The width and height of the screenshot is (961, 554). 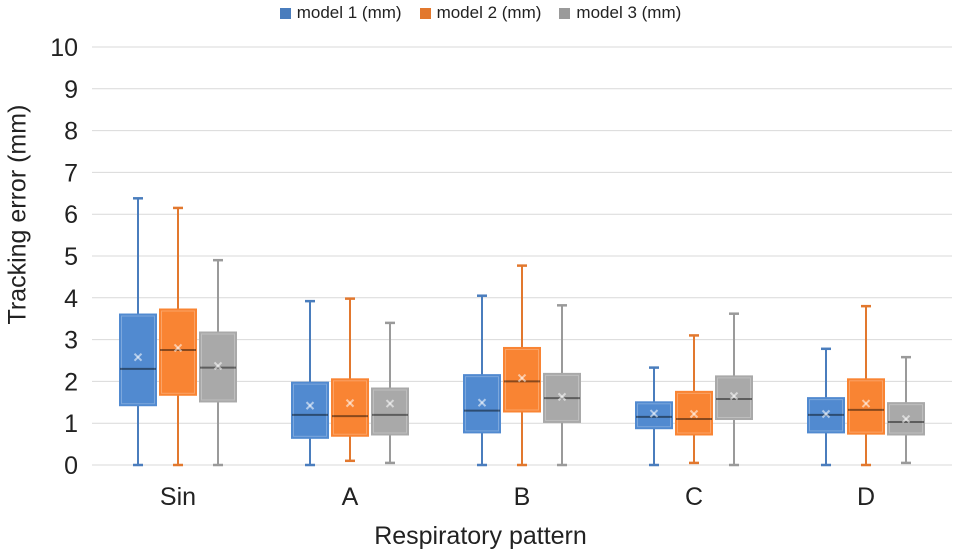 What do you see at coordinates (71, 90) in the screenshot?
I see `y-tick-label: 9` at bounding box center [71, 90].